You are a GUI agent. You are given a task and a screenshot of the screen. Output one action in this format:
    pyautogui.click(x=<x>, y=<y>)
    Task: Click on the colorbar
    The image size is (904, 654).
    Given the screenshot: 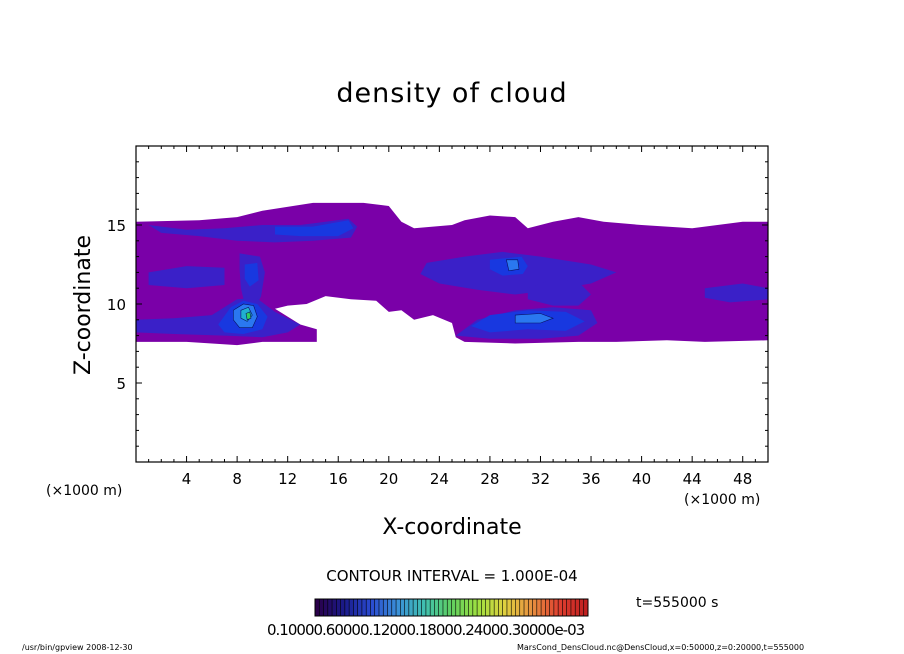 What is the action you would take?
    pyautogui.click(x=451, y=607)
    